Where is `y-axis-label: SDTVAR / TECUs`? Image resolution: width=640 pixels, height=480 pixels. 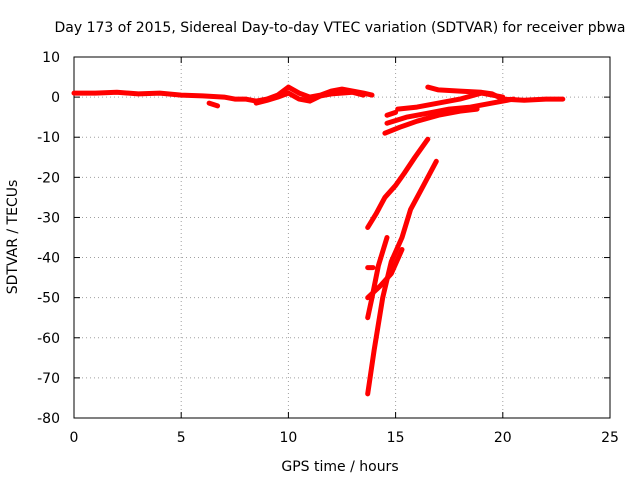 y-axis-label: SDTVAR / TECUs is located at coordinates (13, 237).